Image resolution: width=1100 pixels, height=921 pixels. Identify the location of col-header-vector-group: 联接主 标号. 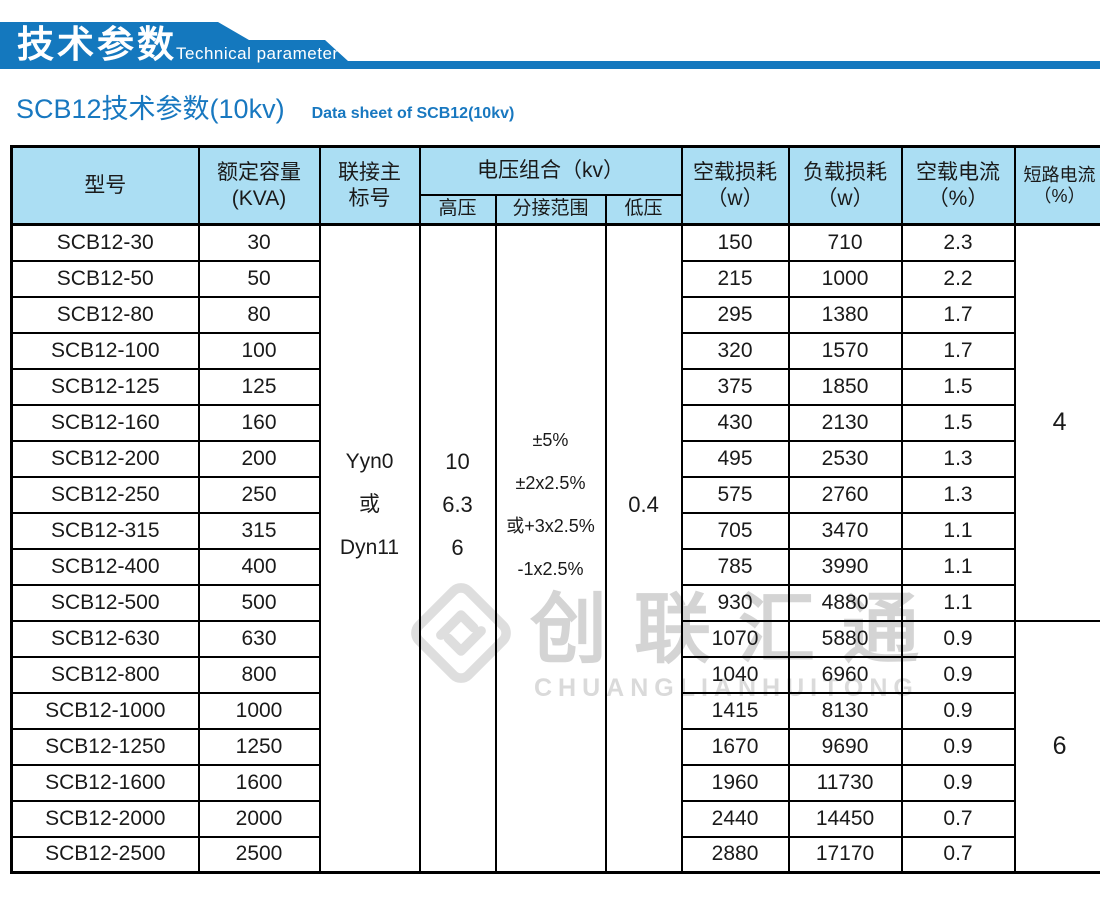
(369, 185).